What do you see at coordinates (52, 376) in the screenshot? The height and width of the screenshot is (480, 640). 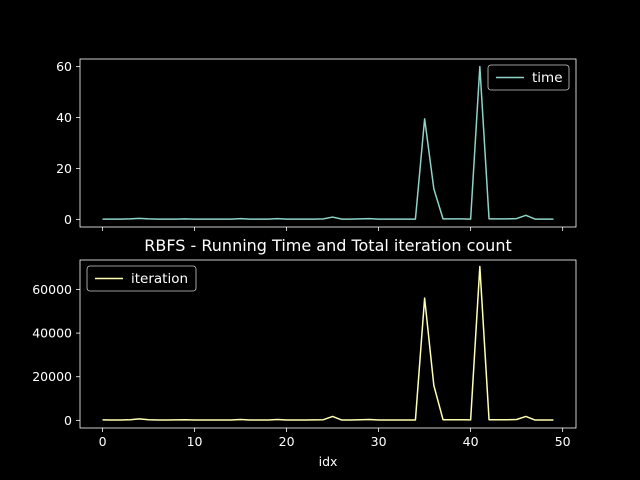 I see `y-tick-label: 20000` at bounding box center [52, 376].